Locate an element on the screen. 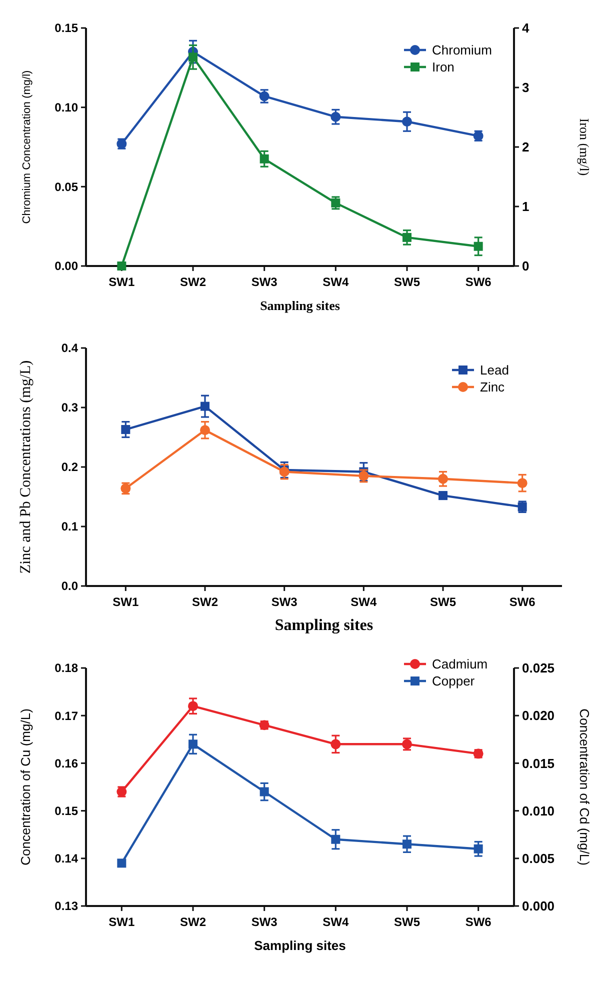 The image size is (600, 991). y-tick-label: 0.16 is located at coordinates (66, 763).